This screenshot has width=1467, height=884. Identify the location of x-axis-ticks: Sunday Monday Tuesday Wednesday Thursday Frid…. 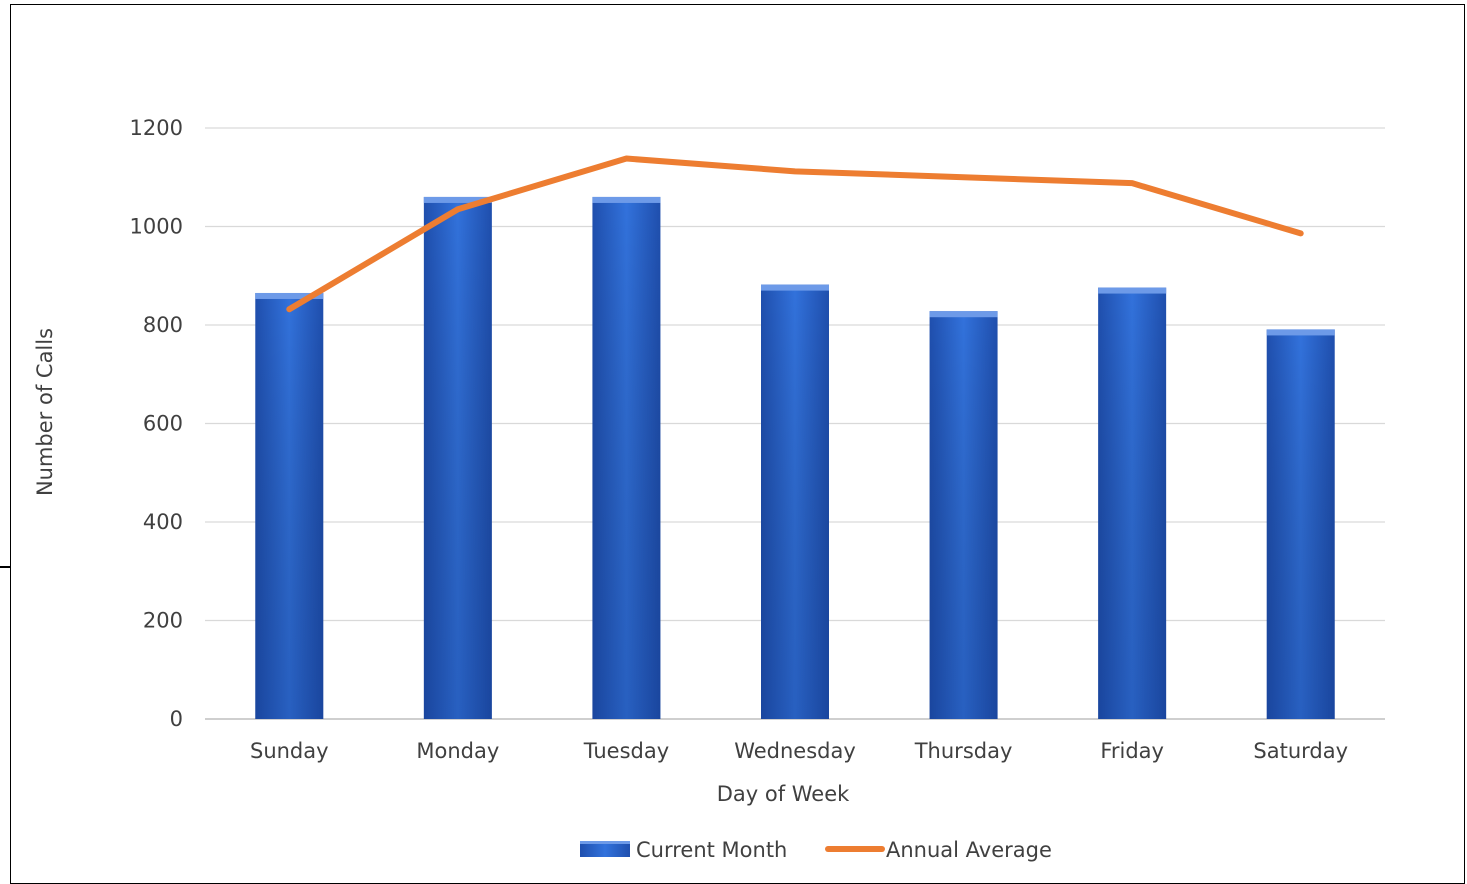
(799, 751).